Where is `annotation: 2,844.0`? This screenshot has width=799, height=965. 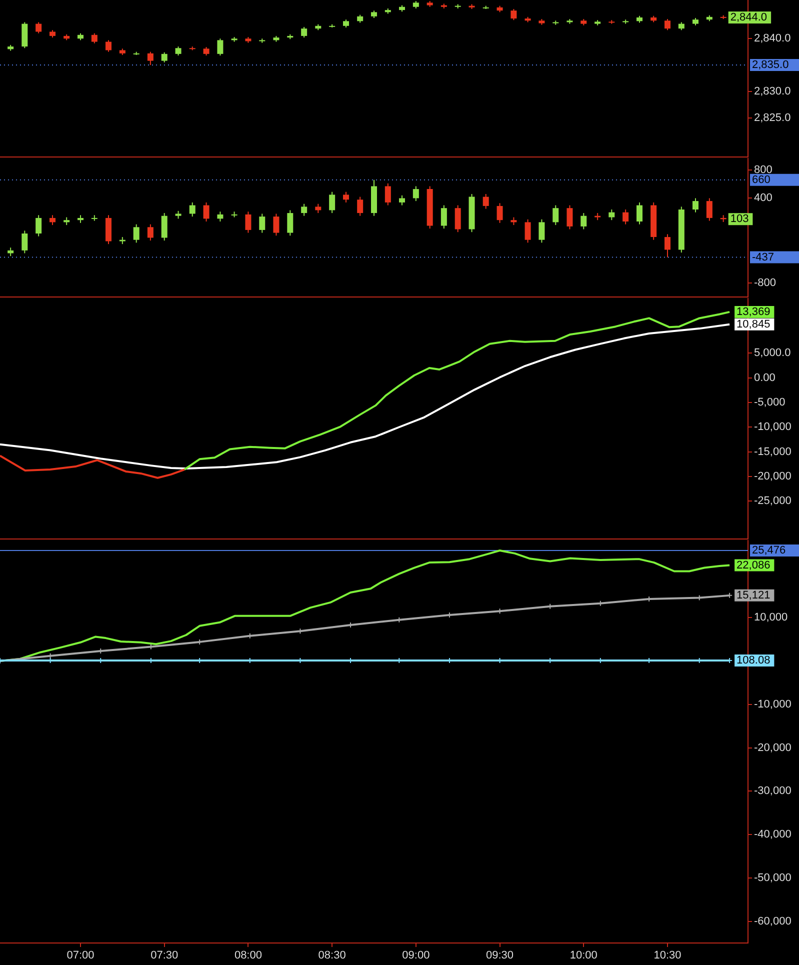
annotation: 2,844.0 is located at coordinates (749, 17).